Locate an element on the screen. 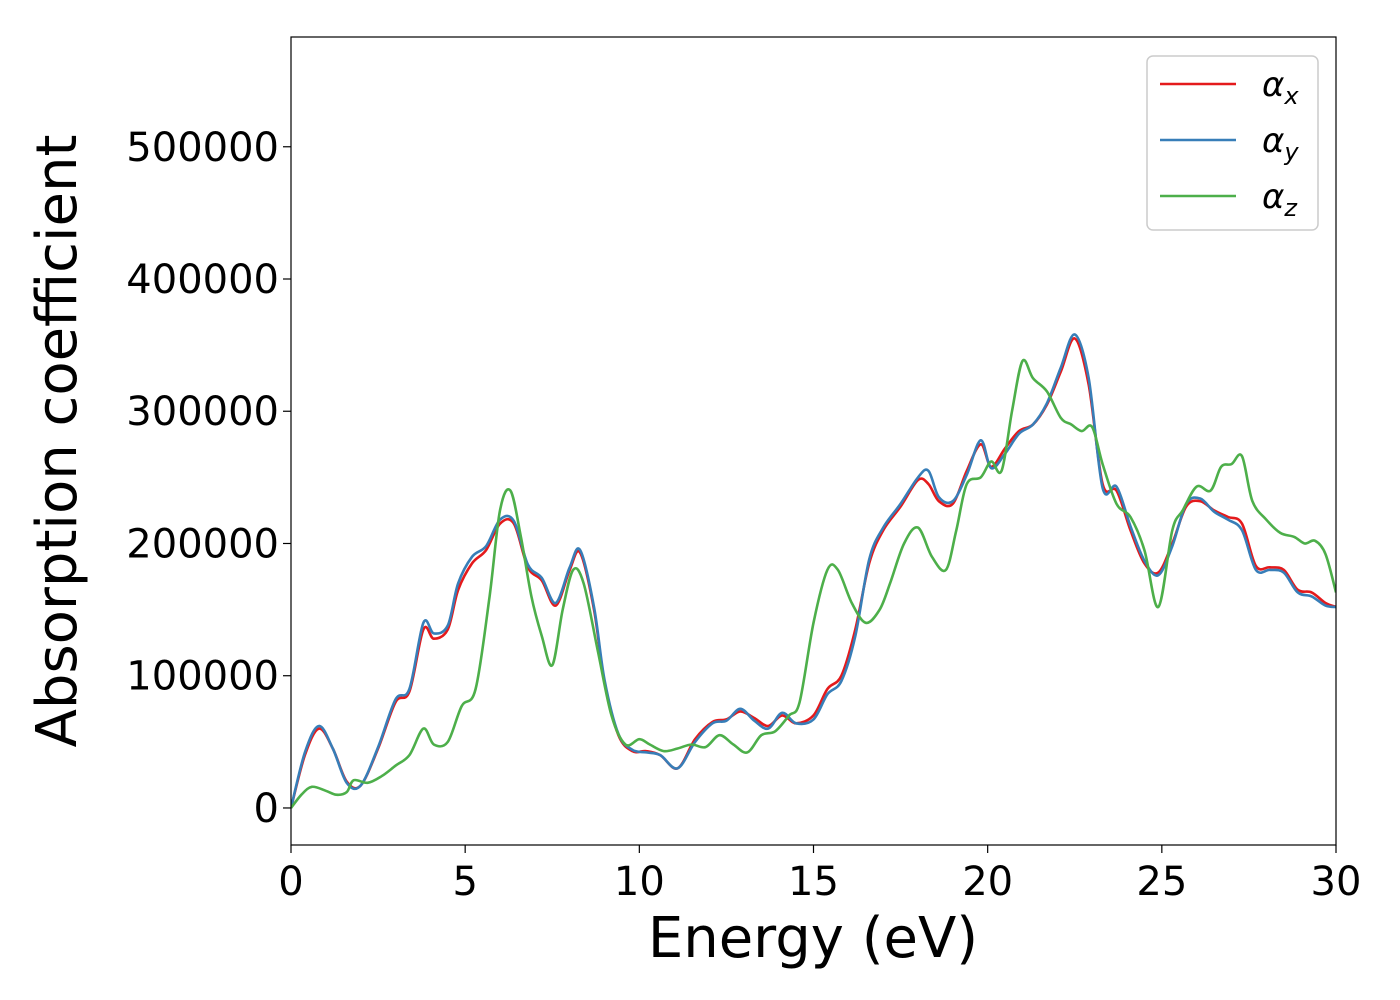 Image resolution: width=1400 pixels, height=1000 pixels. legend-label-sub: x is located at coordinates (1291, 96).